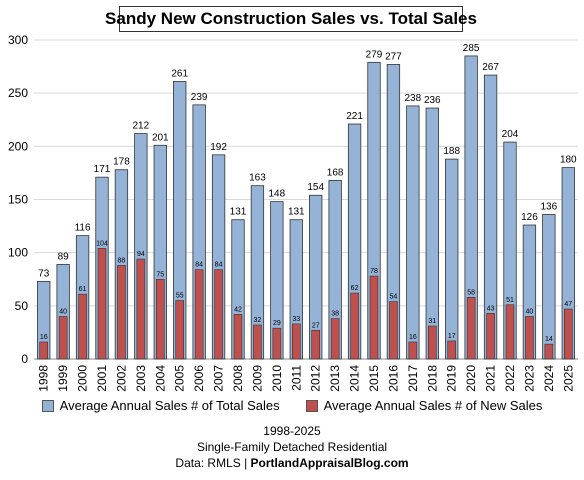 This screenshot has width=584, height=480. What do you see at coordinates (354, 326) in the screenshot?
I see `bar-new-2014` at bounding box center [354, 326].